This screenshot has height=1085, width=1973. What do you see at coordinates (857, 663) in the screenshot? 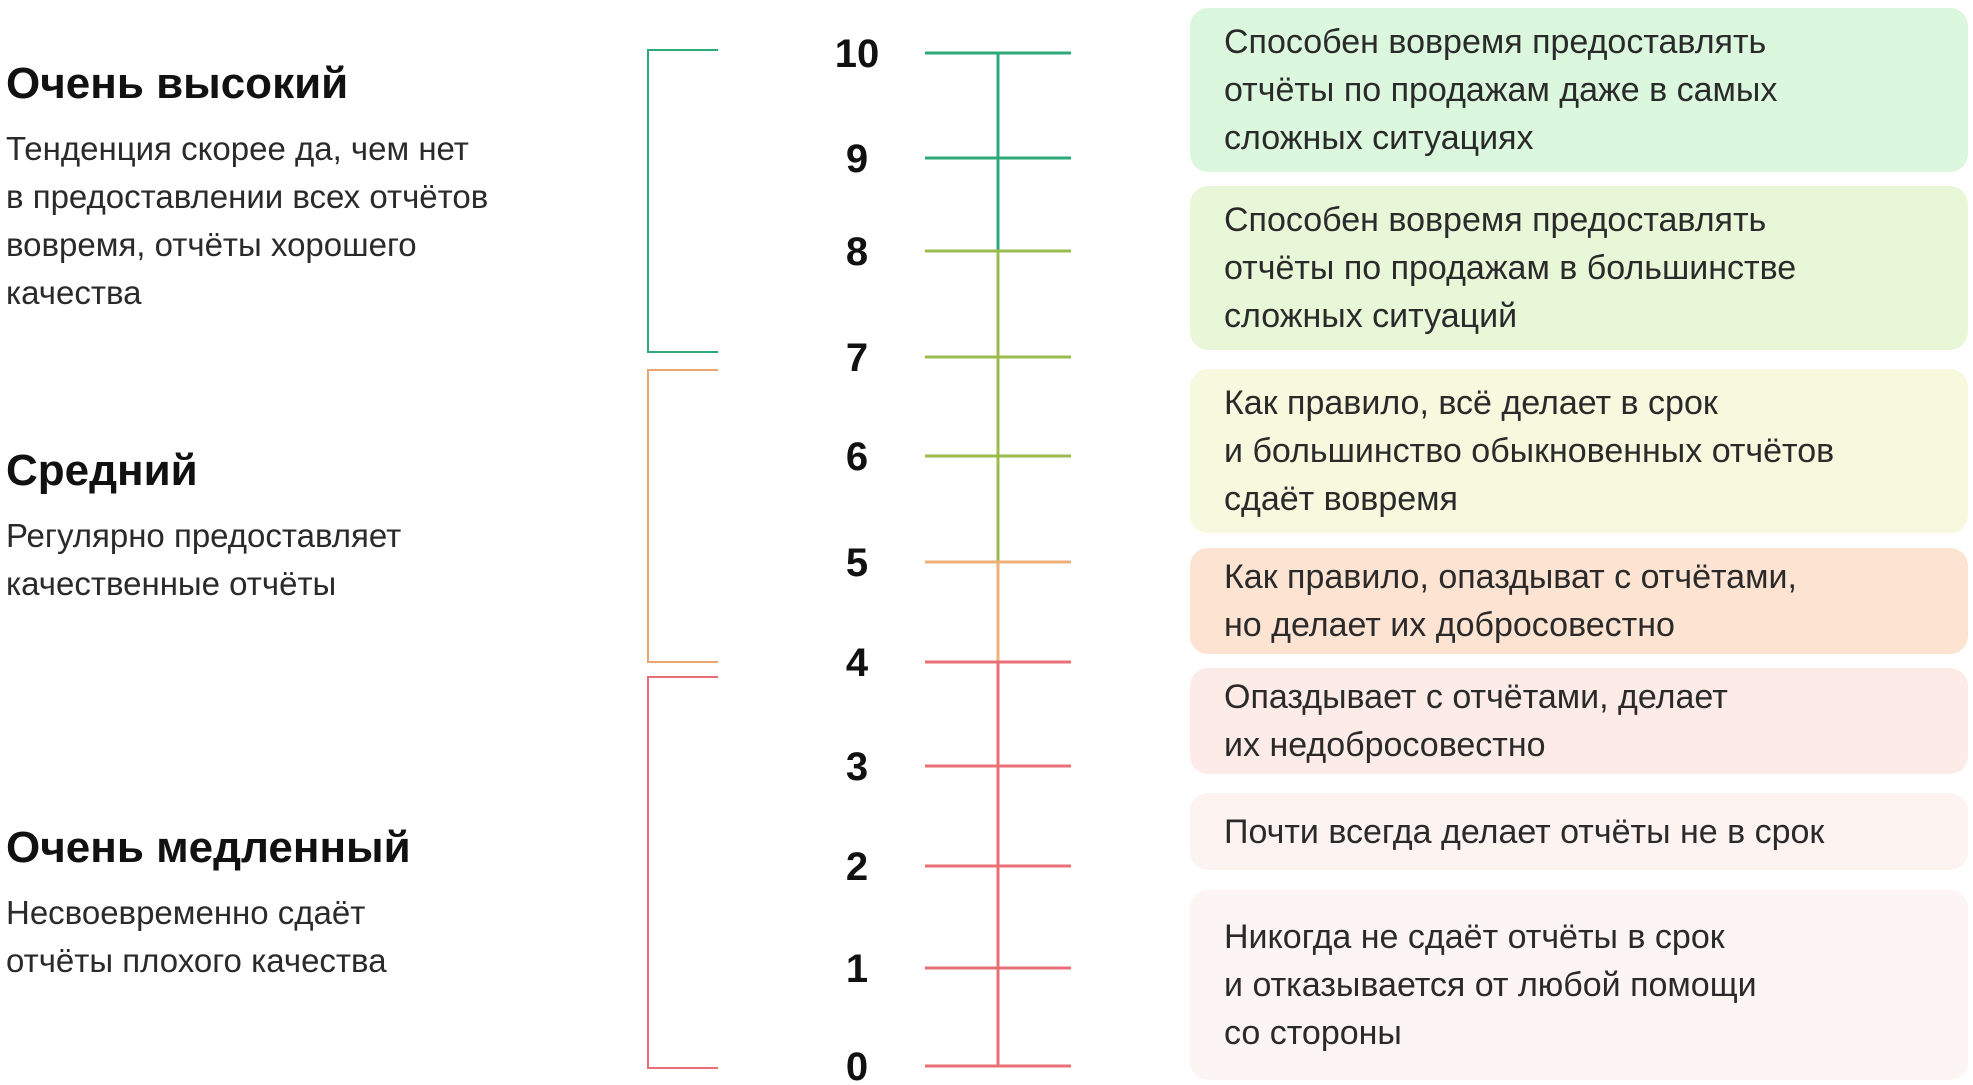
I see `scale-tick-label: 4` at bounding box center [857, 663].